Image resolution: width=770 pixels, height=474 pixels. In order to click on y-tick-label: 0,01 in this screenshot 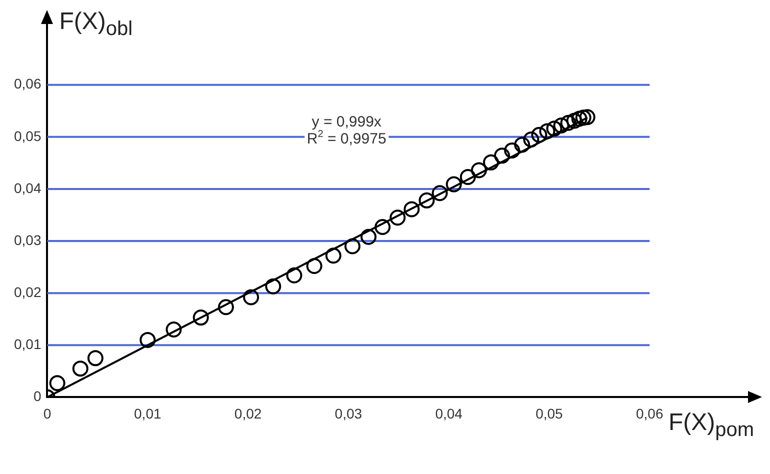, I will do `click(28, 344)`.